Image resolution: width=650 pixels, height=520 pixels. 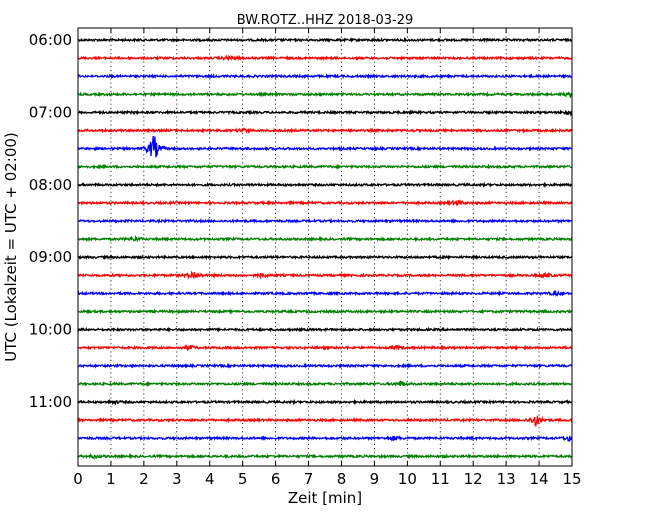 I want to click on y-tick-label: 10:00, so click(x=50, y=330).